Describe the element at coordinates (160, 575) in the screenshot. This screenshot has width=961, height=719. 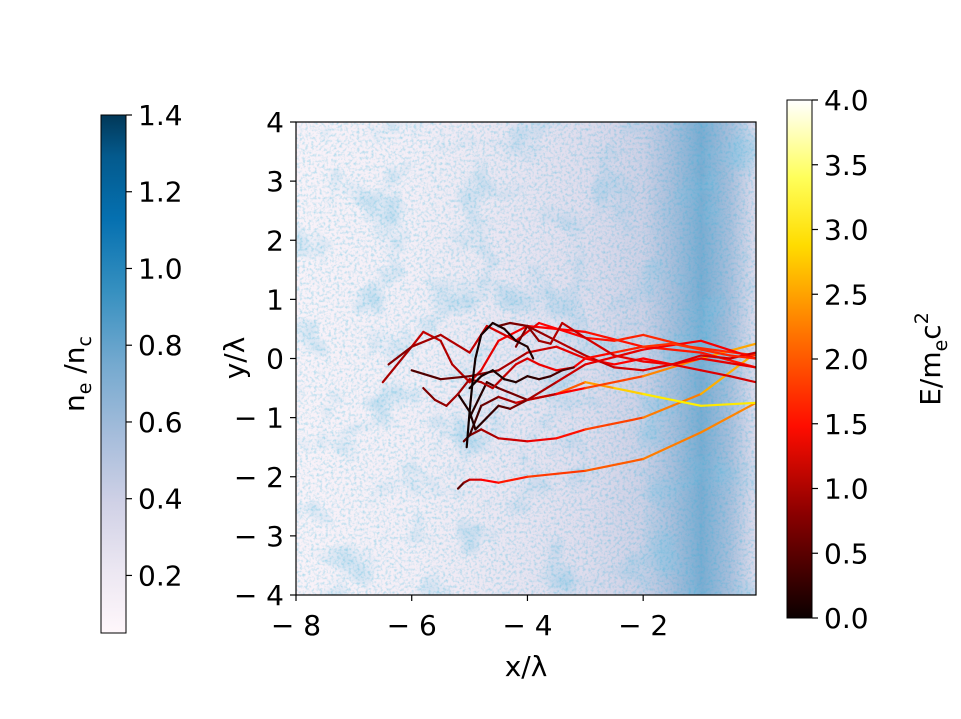
I see `density-colorbar-tick-label: 0.2` at that location.